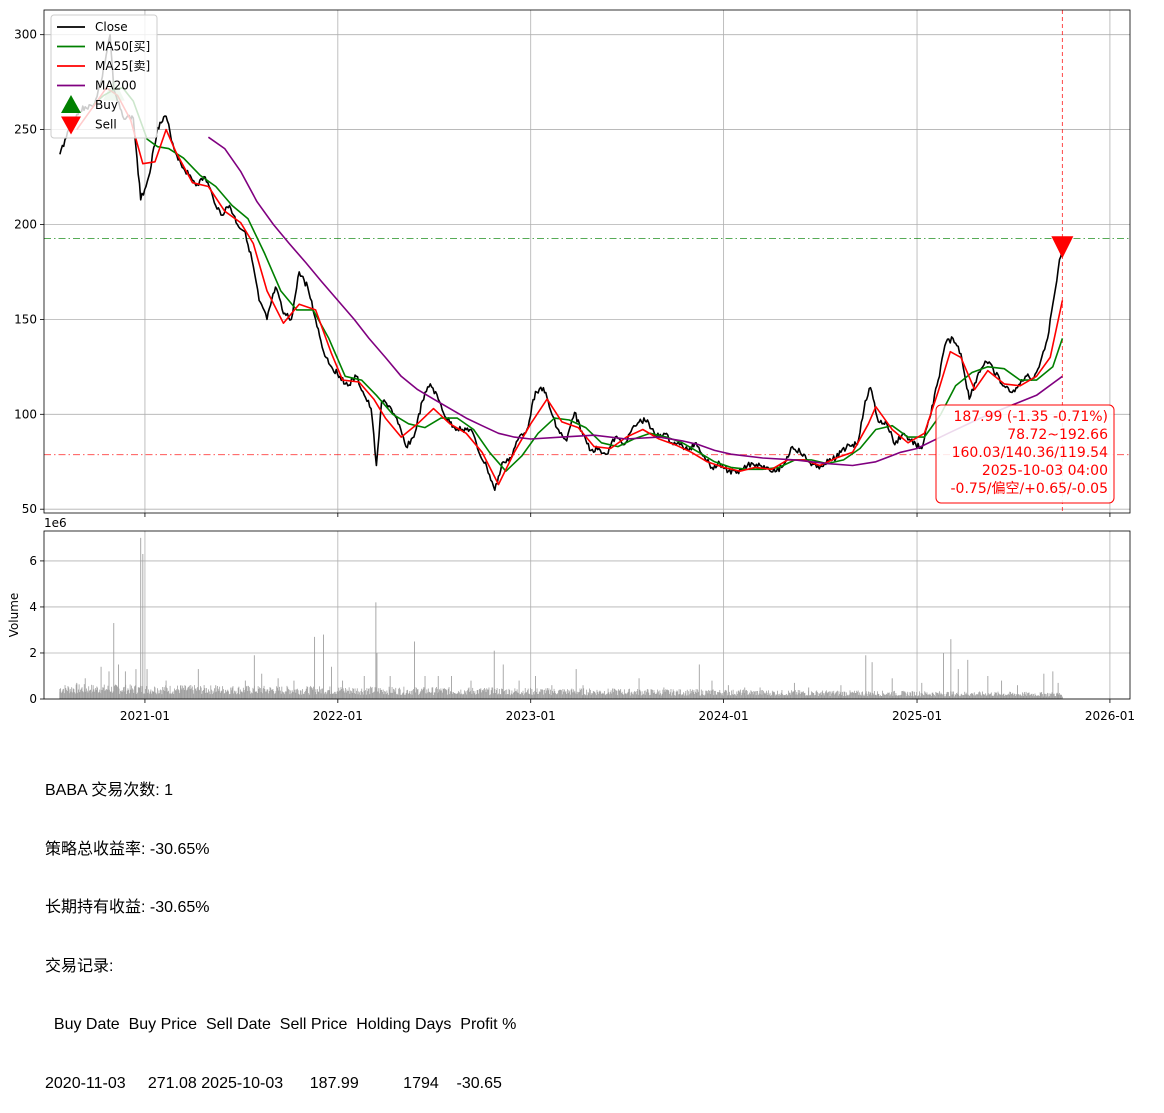 The height and width of the screenshot is (1113, 1164). I want to click on price-y-tick-label: 300, so click(25, 35).